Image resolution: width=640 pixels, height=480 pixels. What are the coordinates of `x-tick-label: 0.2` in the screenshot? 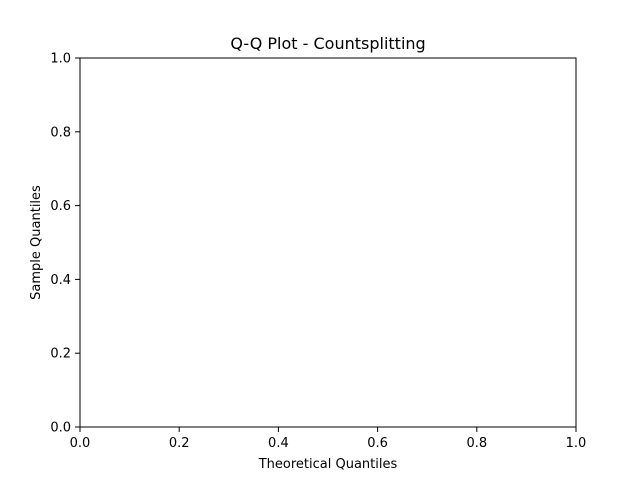 It's located at (179, 443).